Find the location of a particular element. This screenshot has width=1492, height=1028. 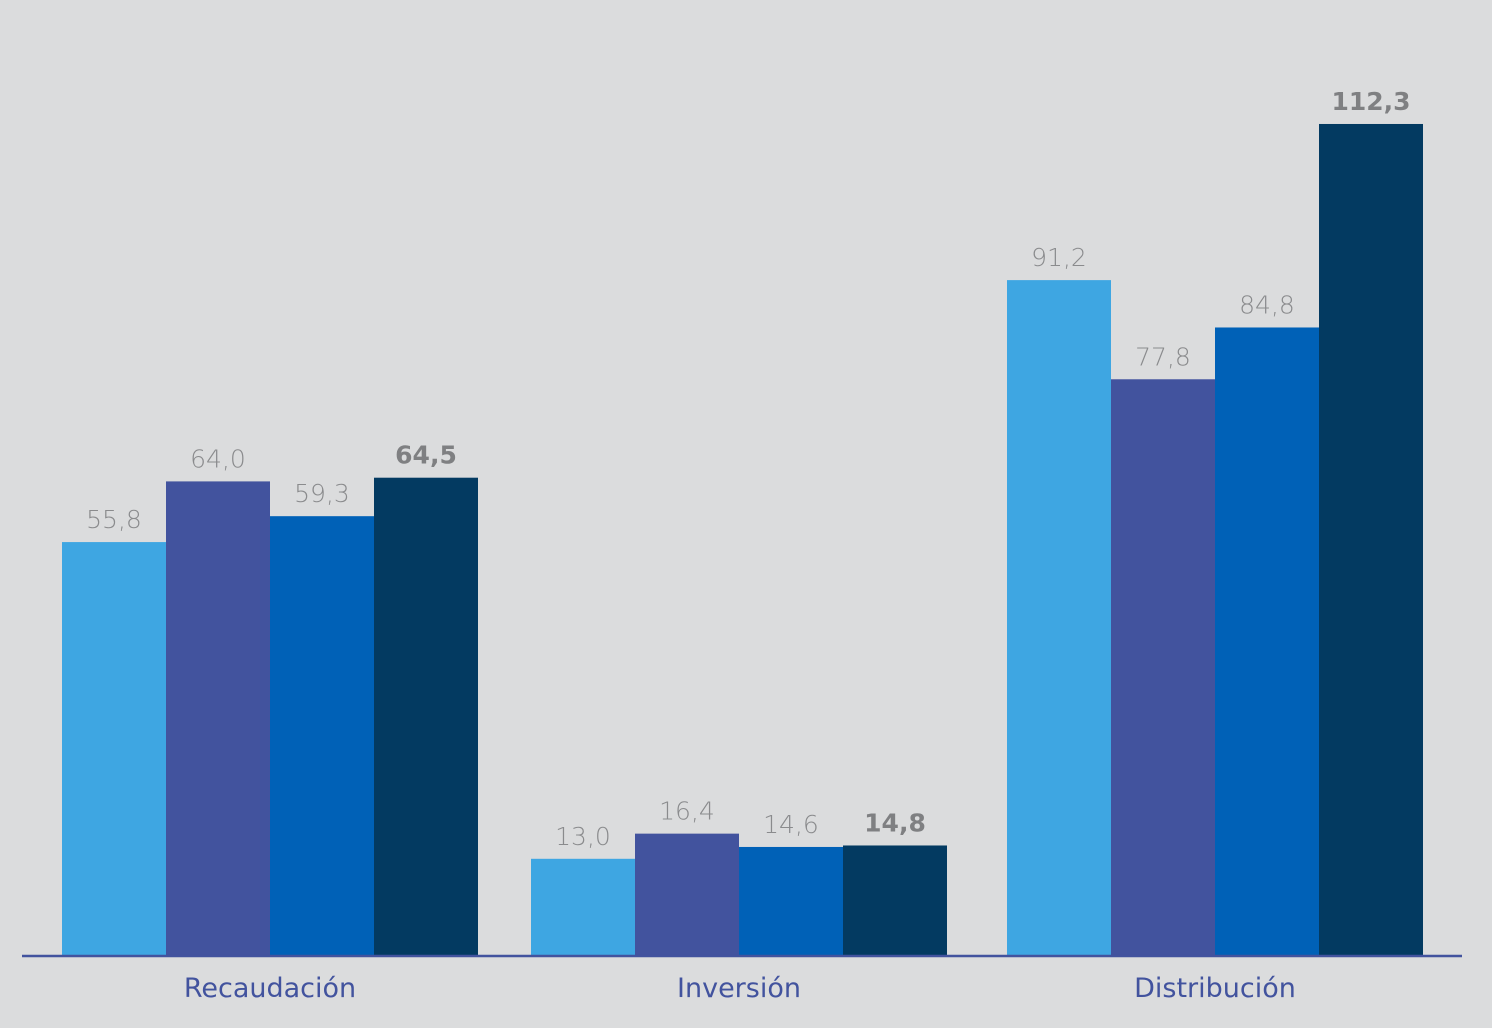

value-label-2-series-3: 14,6 is located at coordinates (791, 824).